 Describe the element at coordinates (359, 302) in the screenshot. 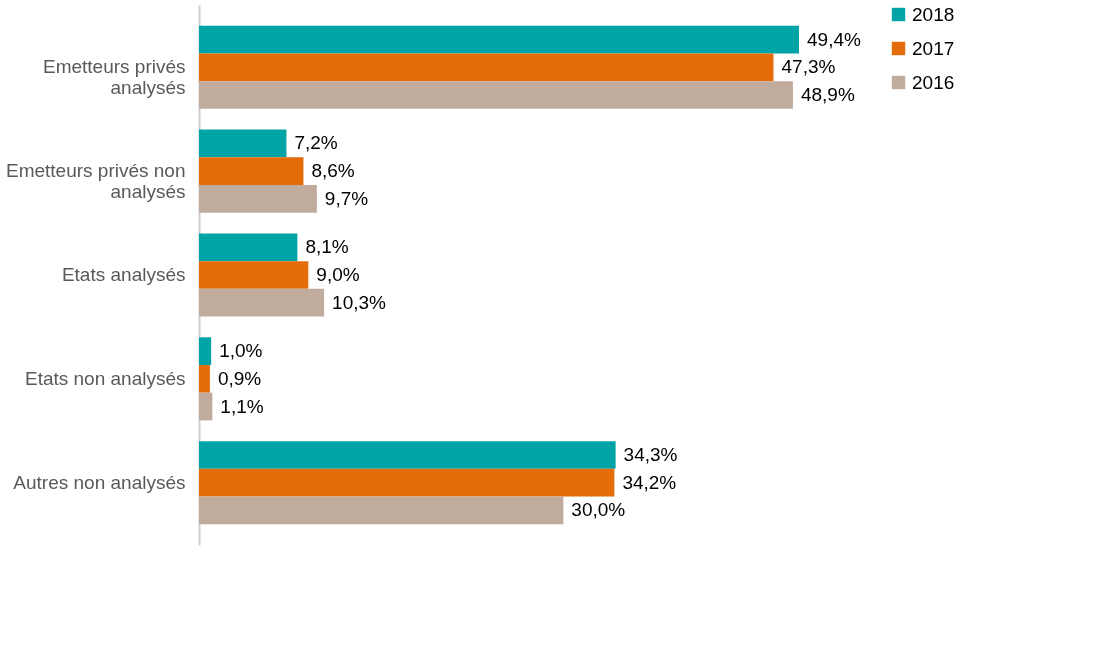

I see `data-label: 10,3%` at that location.